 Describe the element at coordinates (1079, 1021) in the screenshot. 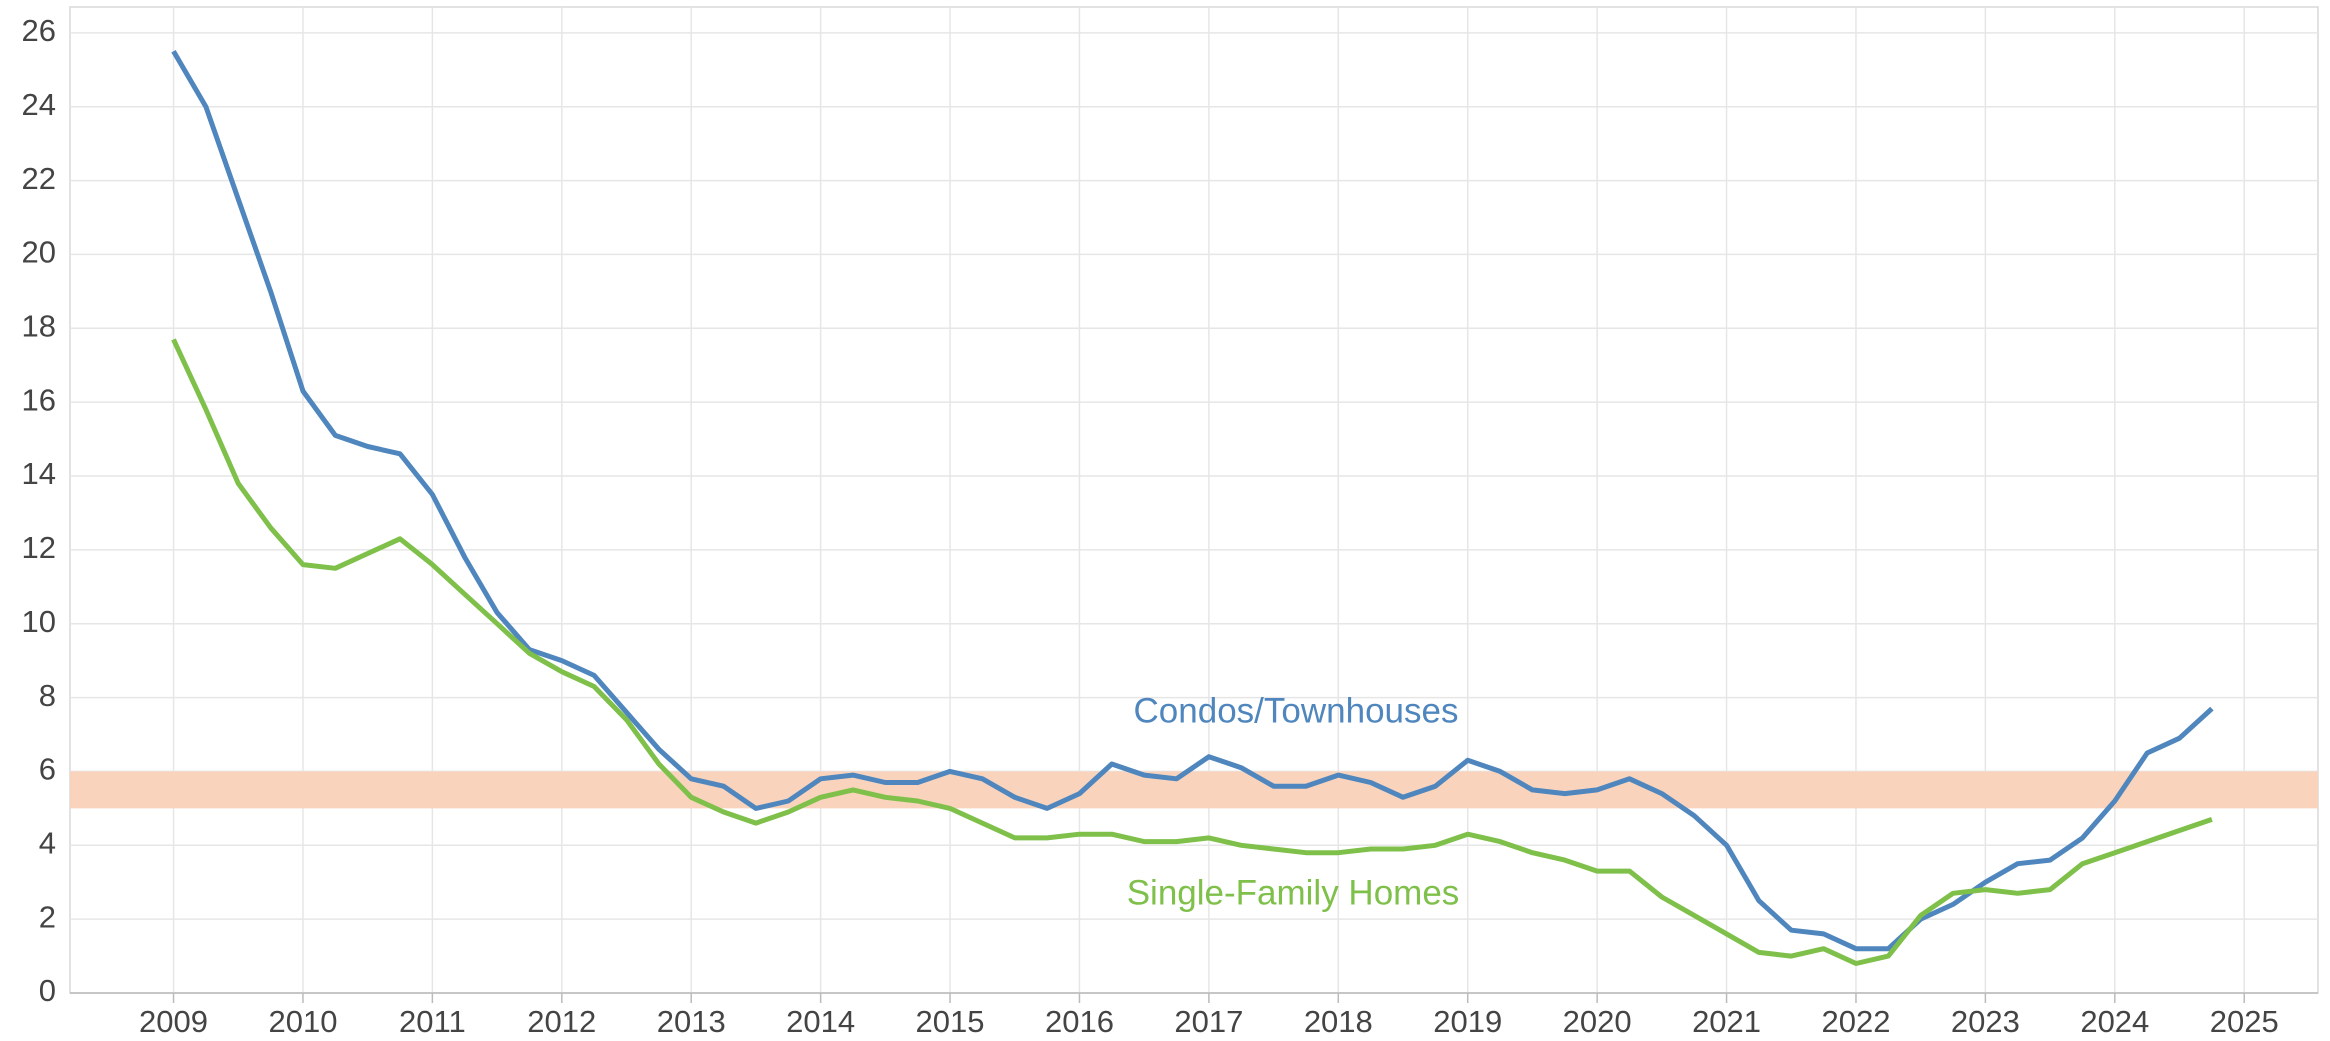

I see `x-tick-label: 2016` at that location.